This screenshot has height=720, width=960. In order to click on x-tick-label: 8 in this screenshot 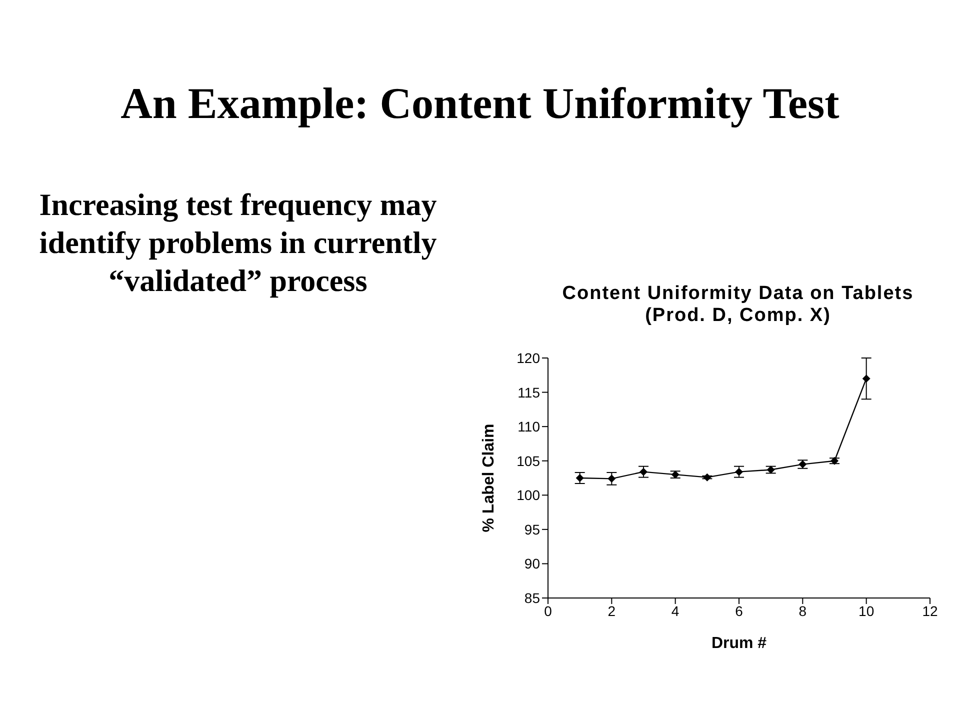, I will do `click(802, 610)`.